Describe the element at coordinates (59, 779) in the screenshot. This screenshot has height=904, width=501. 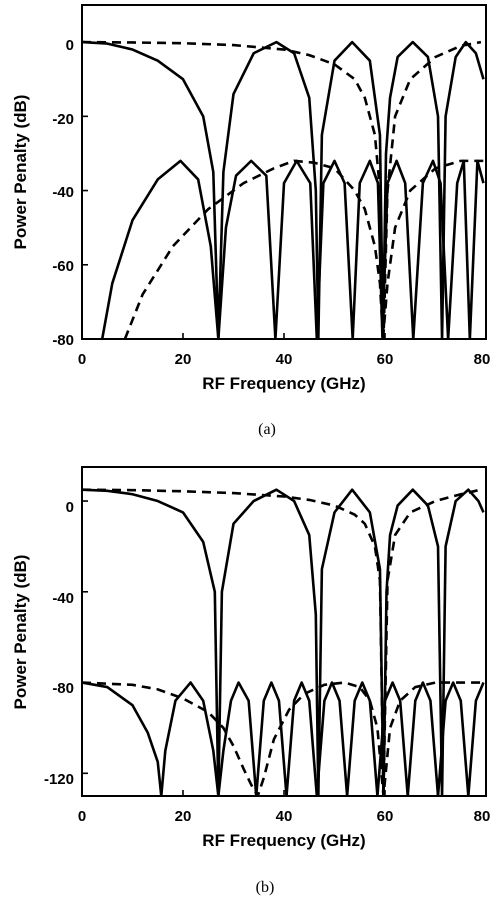
I see `y-tick-label: -120` at that location.